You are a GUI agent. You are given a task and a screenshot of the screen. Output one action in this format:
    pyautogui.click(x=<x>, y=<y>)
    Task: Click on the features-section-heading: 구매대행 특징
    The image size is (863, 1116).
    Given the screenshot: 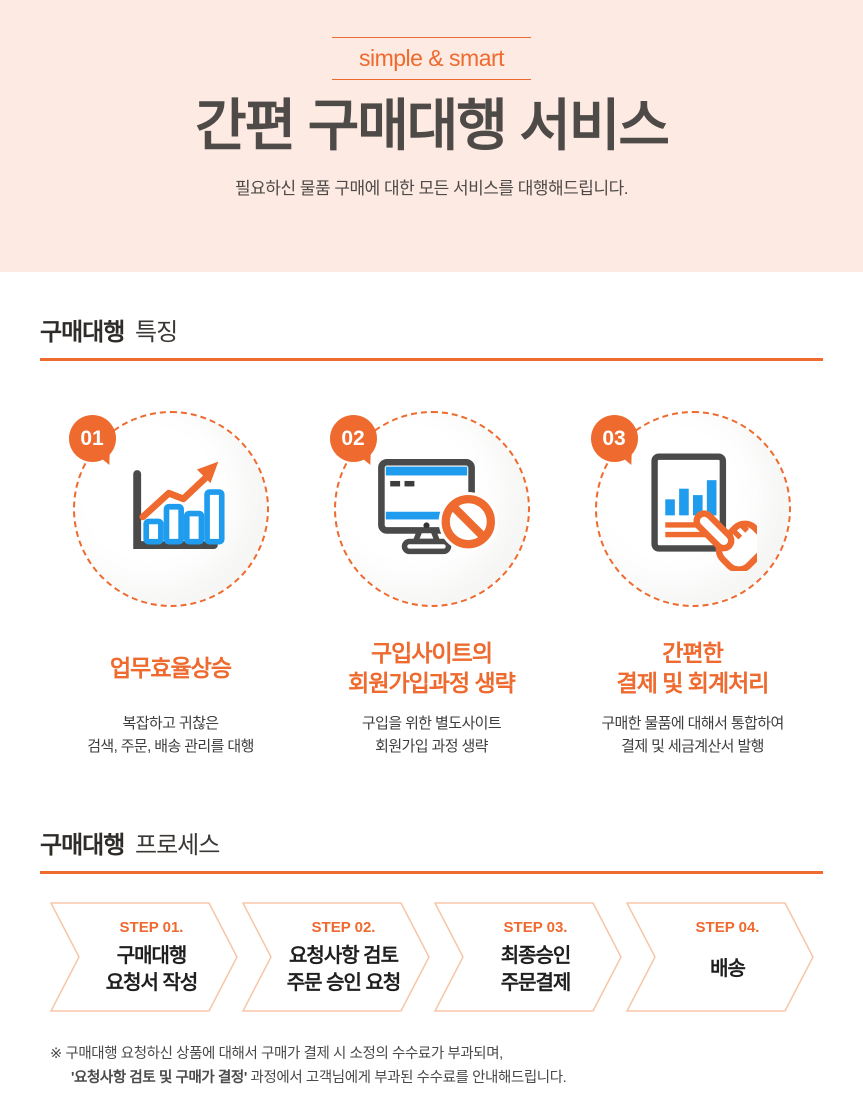 What is the action you would take?
    pyautogui.click(x=431, y=336)
    